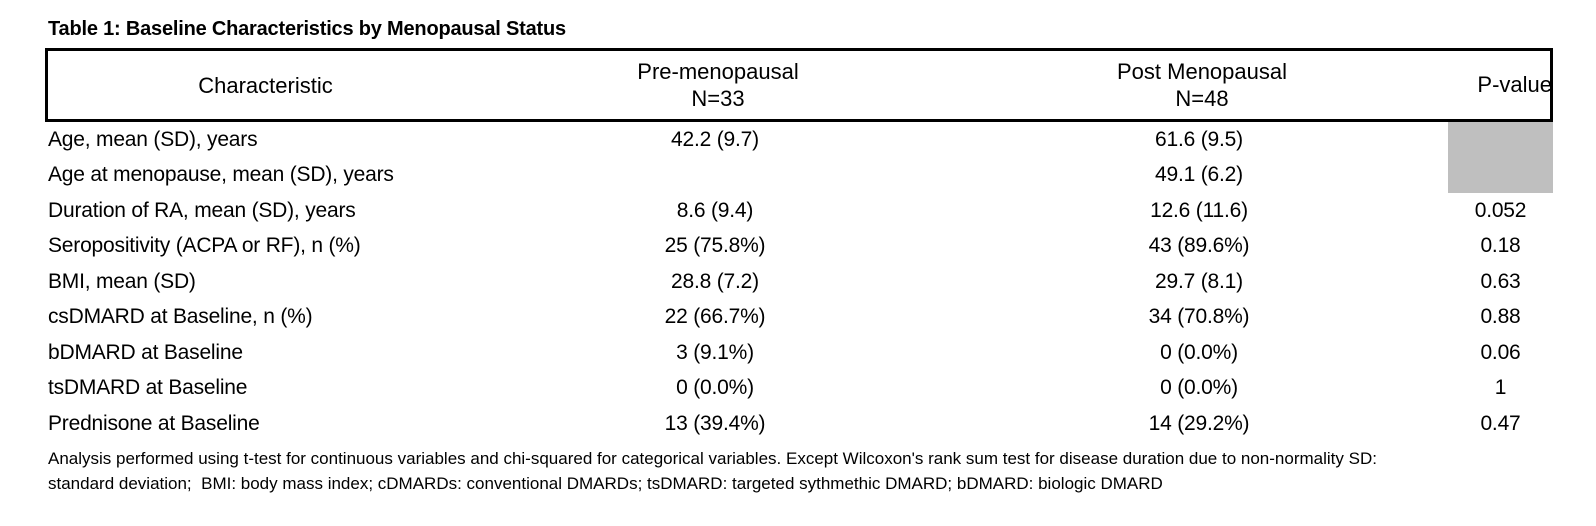 The height and width of the screenshot is (526, 1596). I want to click on cell-characteristic: csDMARD at Baseline, n (%), so click(180, 317).